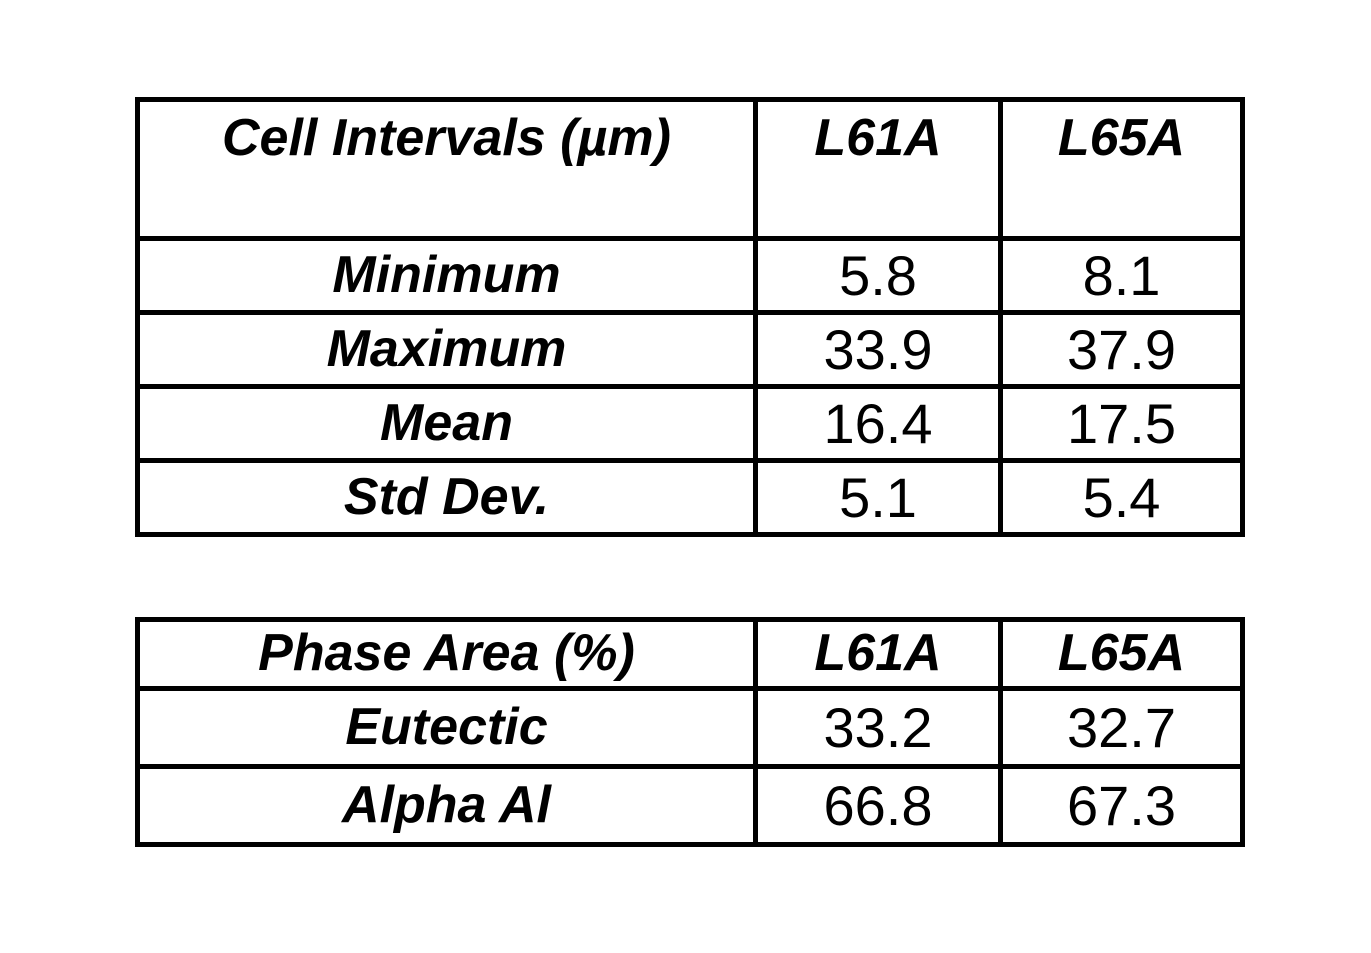  Describe the element at coordinates (1121, 275) in the screenshot. I see `cell-value: 8.1` at that location.